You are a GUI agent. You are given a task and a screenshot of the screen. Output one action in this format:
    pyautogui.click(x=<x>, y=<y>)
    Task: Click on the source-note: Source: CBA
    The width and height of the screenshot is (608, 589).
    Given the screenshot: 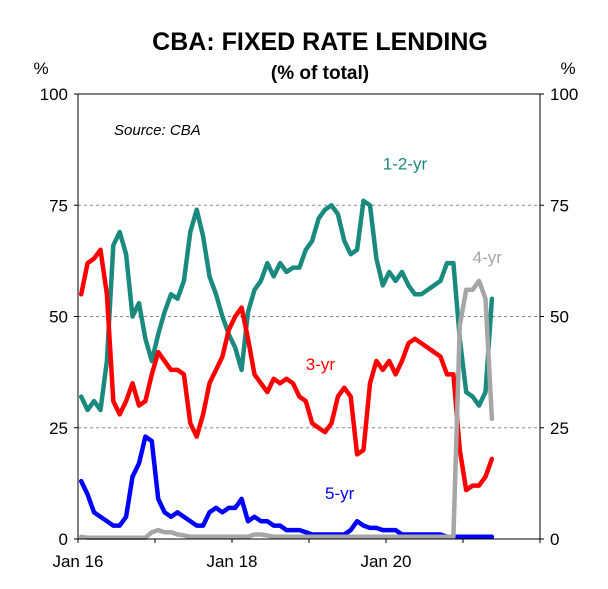 What is the action you would take?
    pyautogui.click(x=157, y=130)
    